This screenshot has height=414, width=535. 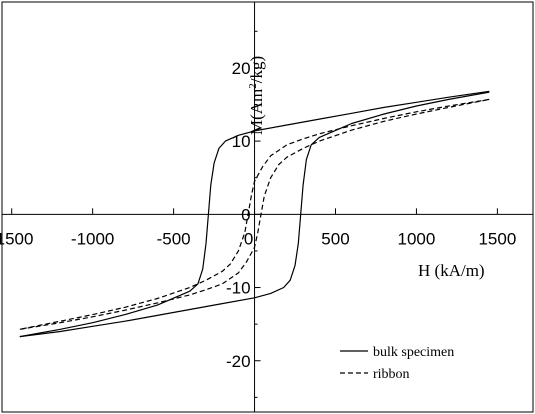 What do you see at coordinates (256, 69) in the screenshot?
I see `y-axis-title-tail: /kg)` at bounding box center [256, 69].